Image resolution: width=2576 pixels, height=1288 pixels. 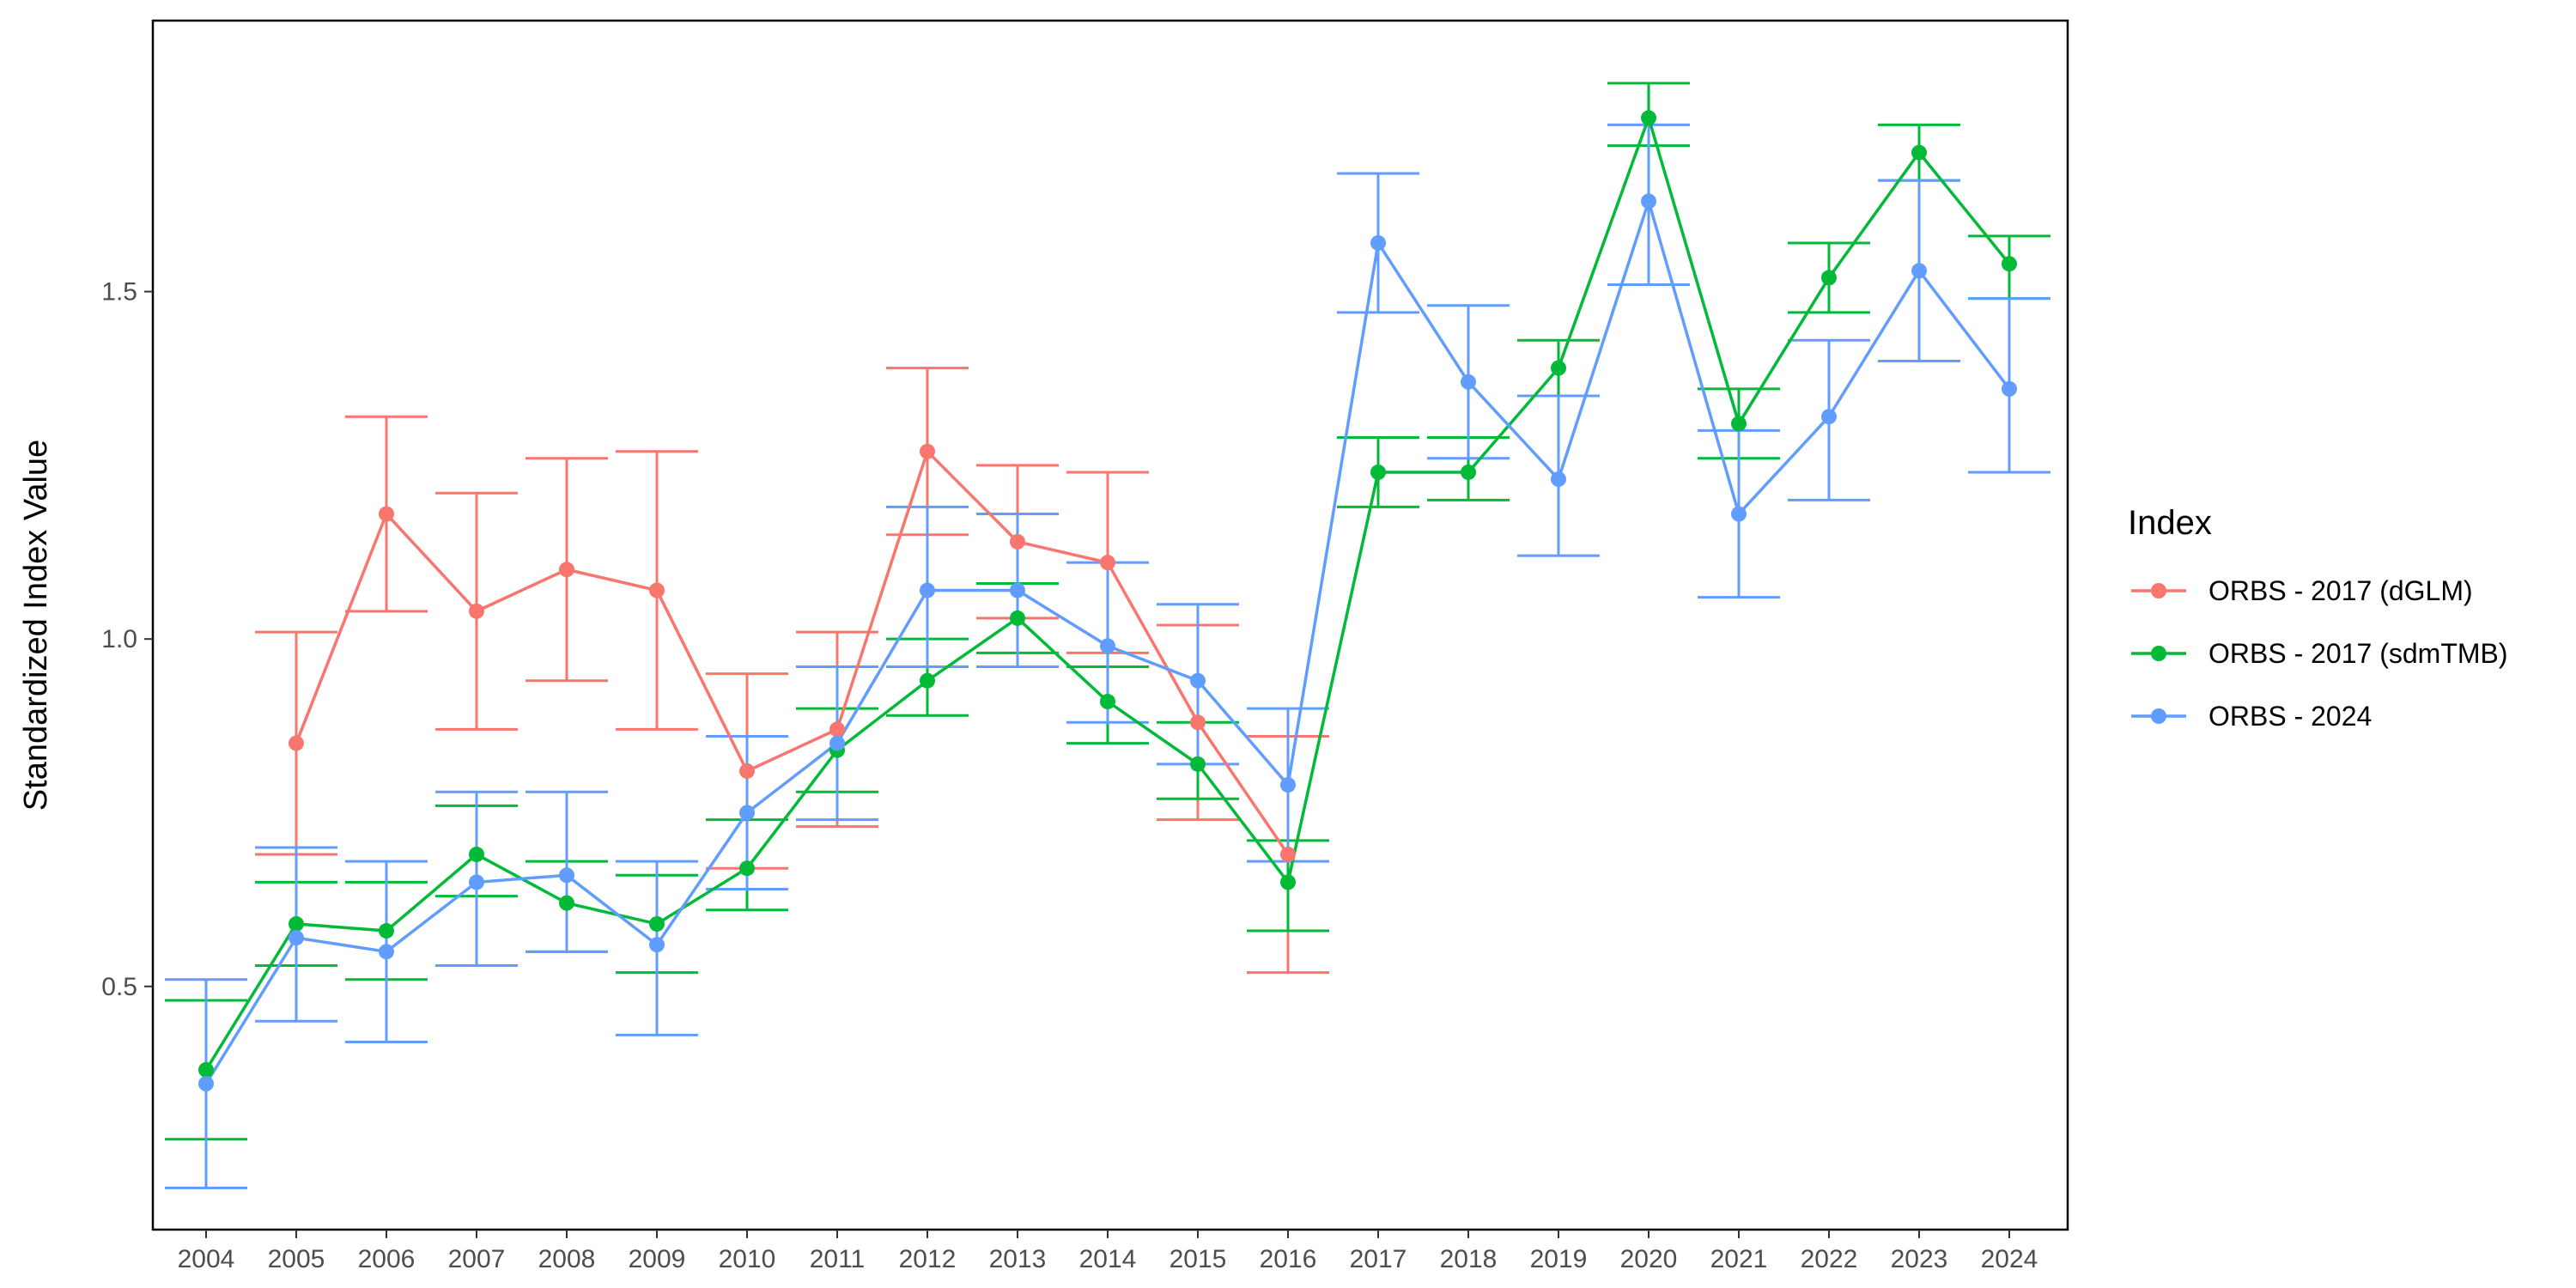 What do you see at coordinates (2340, 590) in the screenshot?
I see `legend-label: ORBS - 2017 (dGLM)` at bounding box center [2340, 590].